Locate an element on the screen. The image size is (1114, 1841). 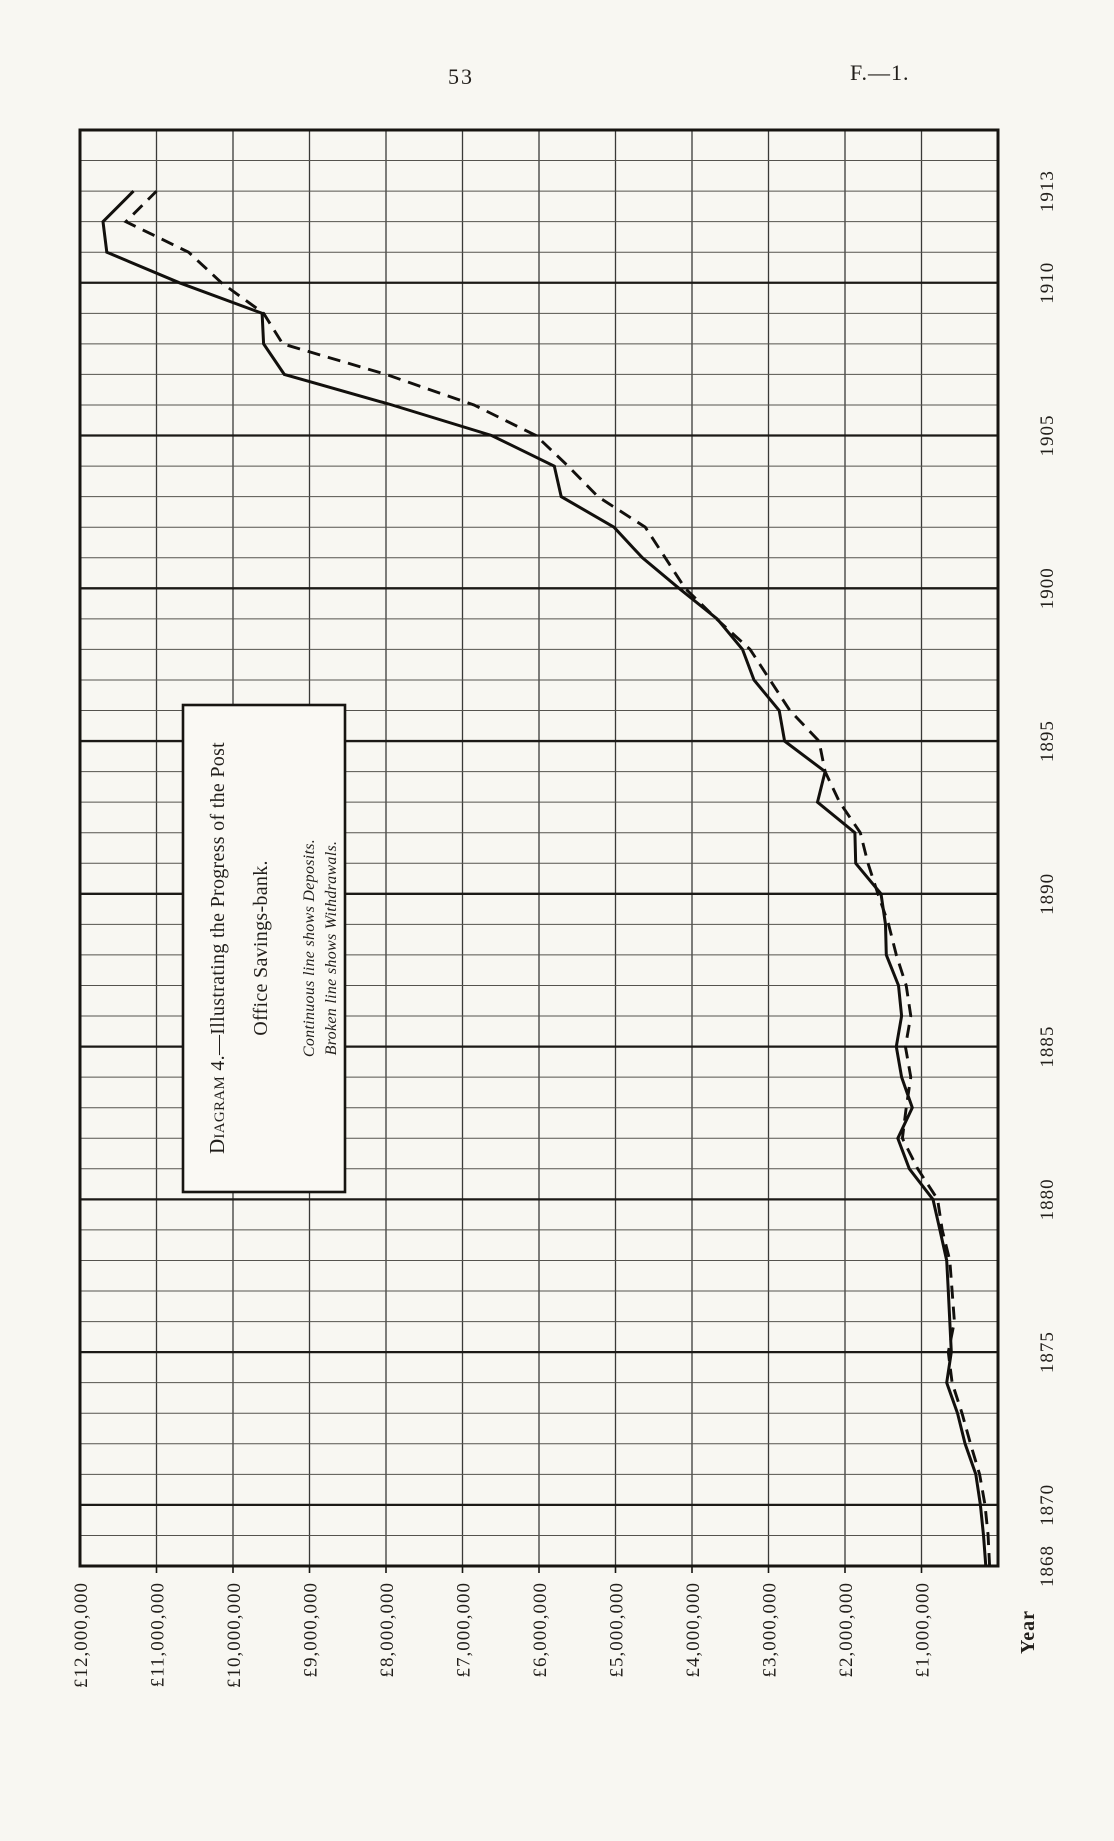
year-tick-label: 1913 is located at coordinates (1047, 191).